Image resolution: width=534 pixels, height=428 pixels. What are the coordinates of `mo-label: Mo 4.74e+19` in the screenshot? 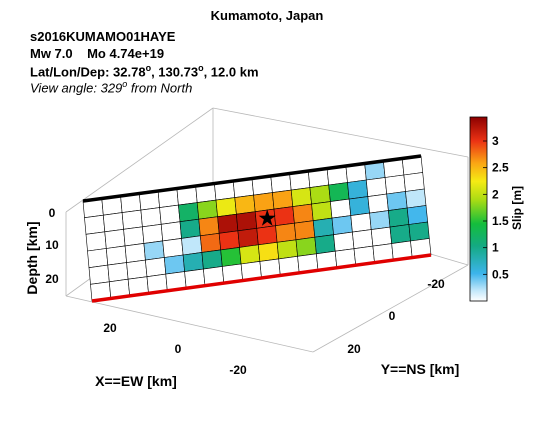 It's located at (126, 53).